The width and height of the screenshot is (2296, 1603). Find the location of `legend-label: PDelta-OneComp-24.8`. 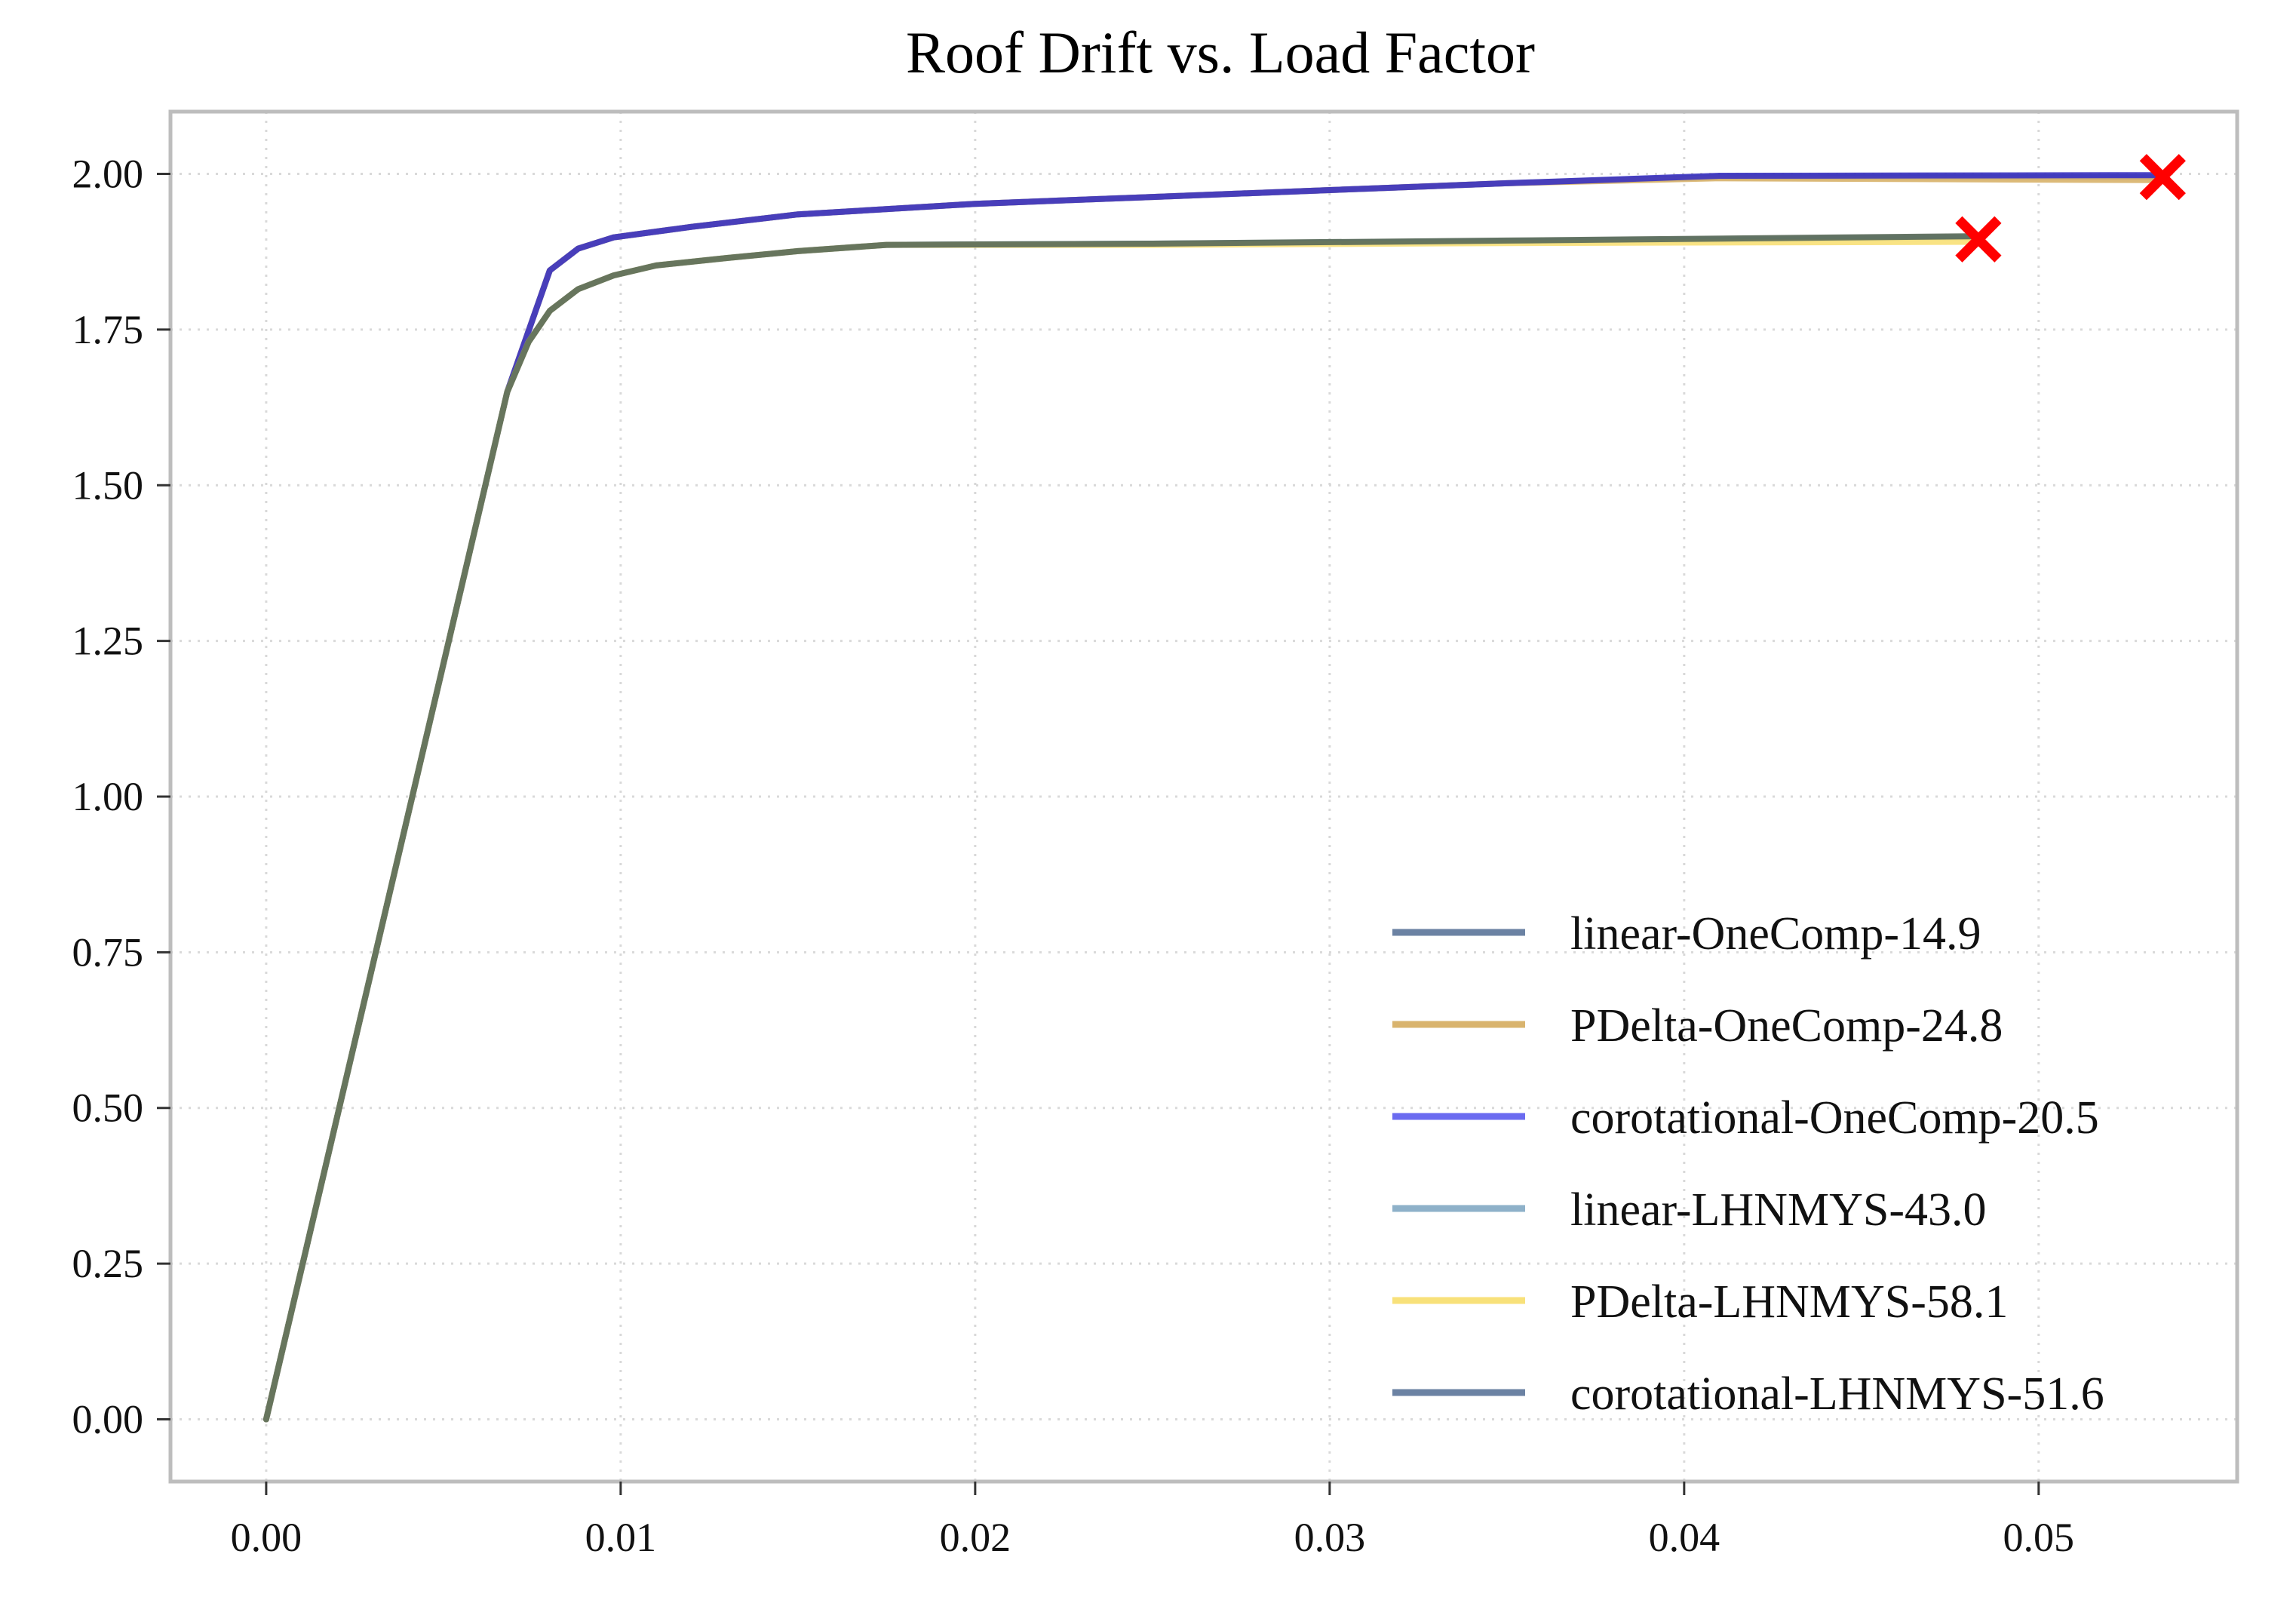

legend-label: PDelta-OneComp-24.8 is located at coordinates (1786, 1026).